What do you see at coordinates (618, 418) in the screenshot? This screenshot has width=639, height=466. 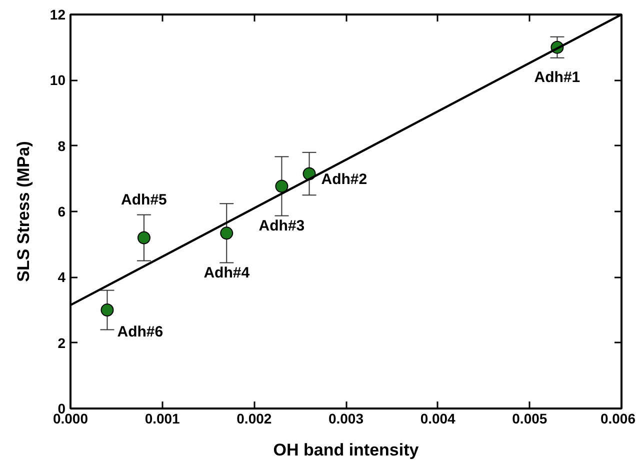 I see `x-tick-label: 0.006` at bounding box center [618, 418].